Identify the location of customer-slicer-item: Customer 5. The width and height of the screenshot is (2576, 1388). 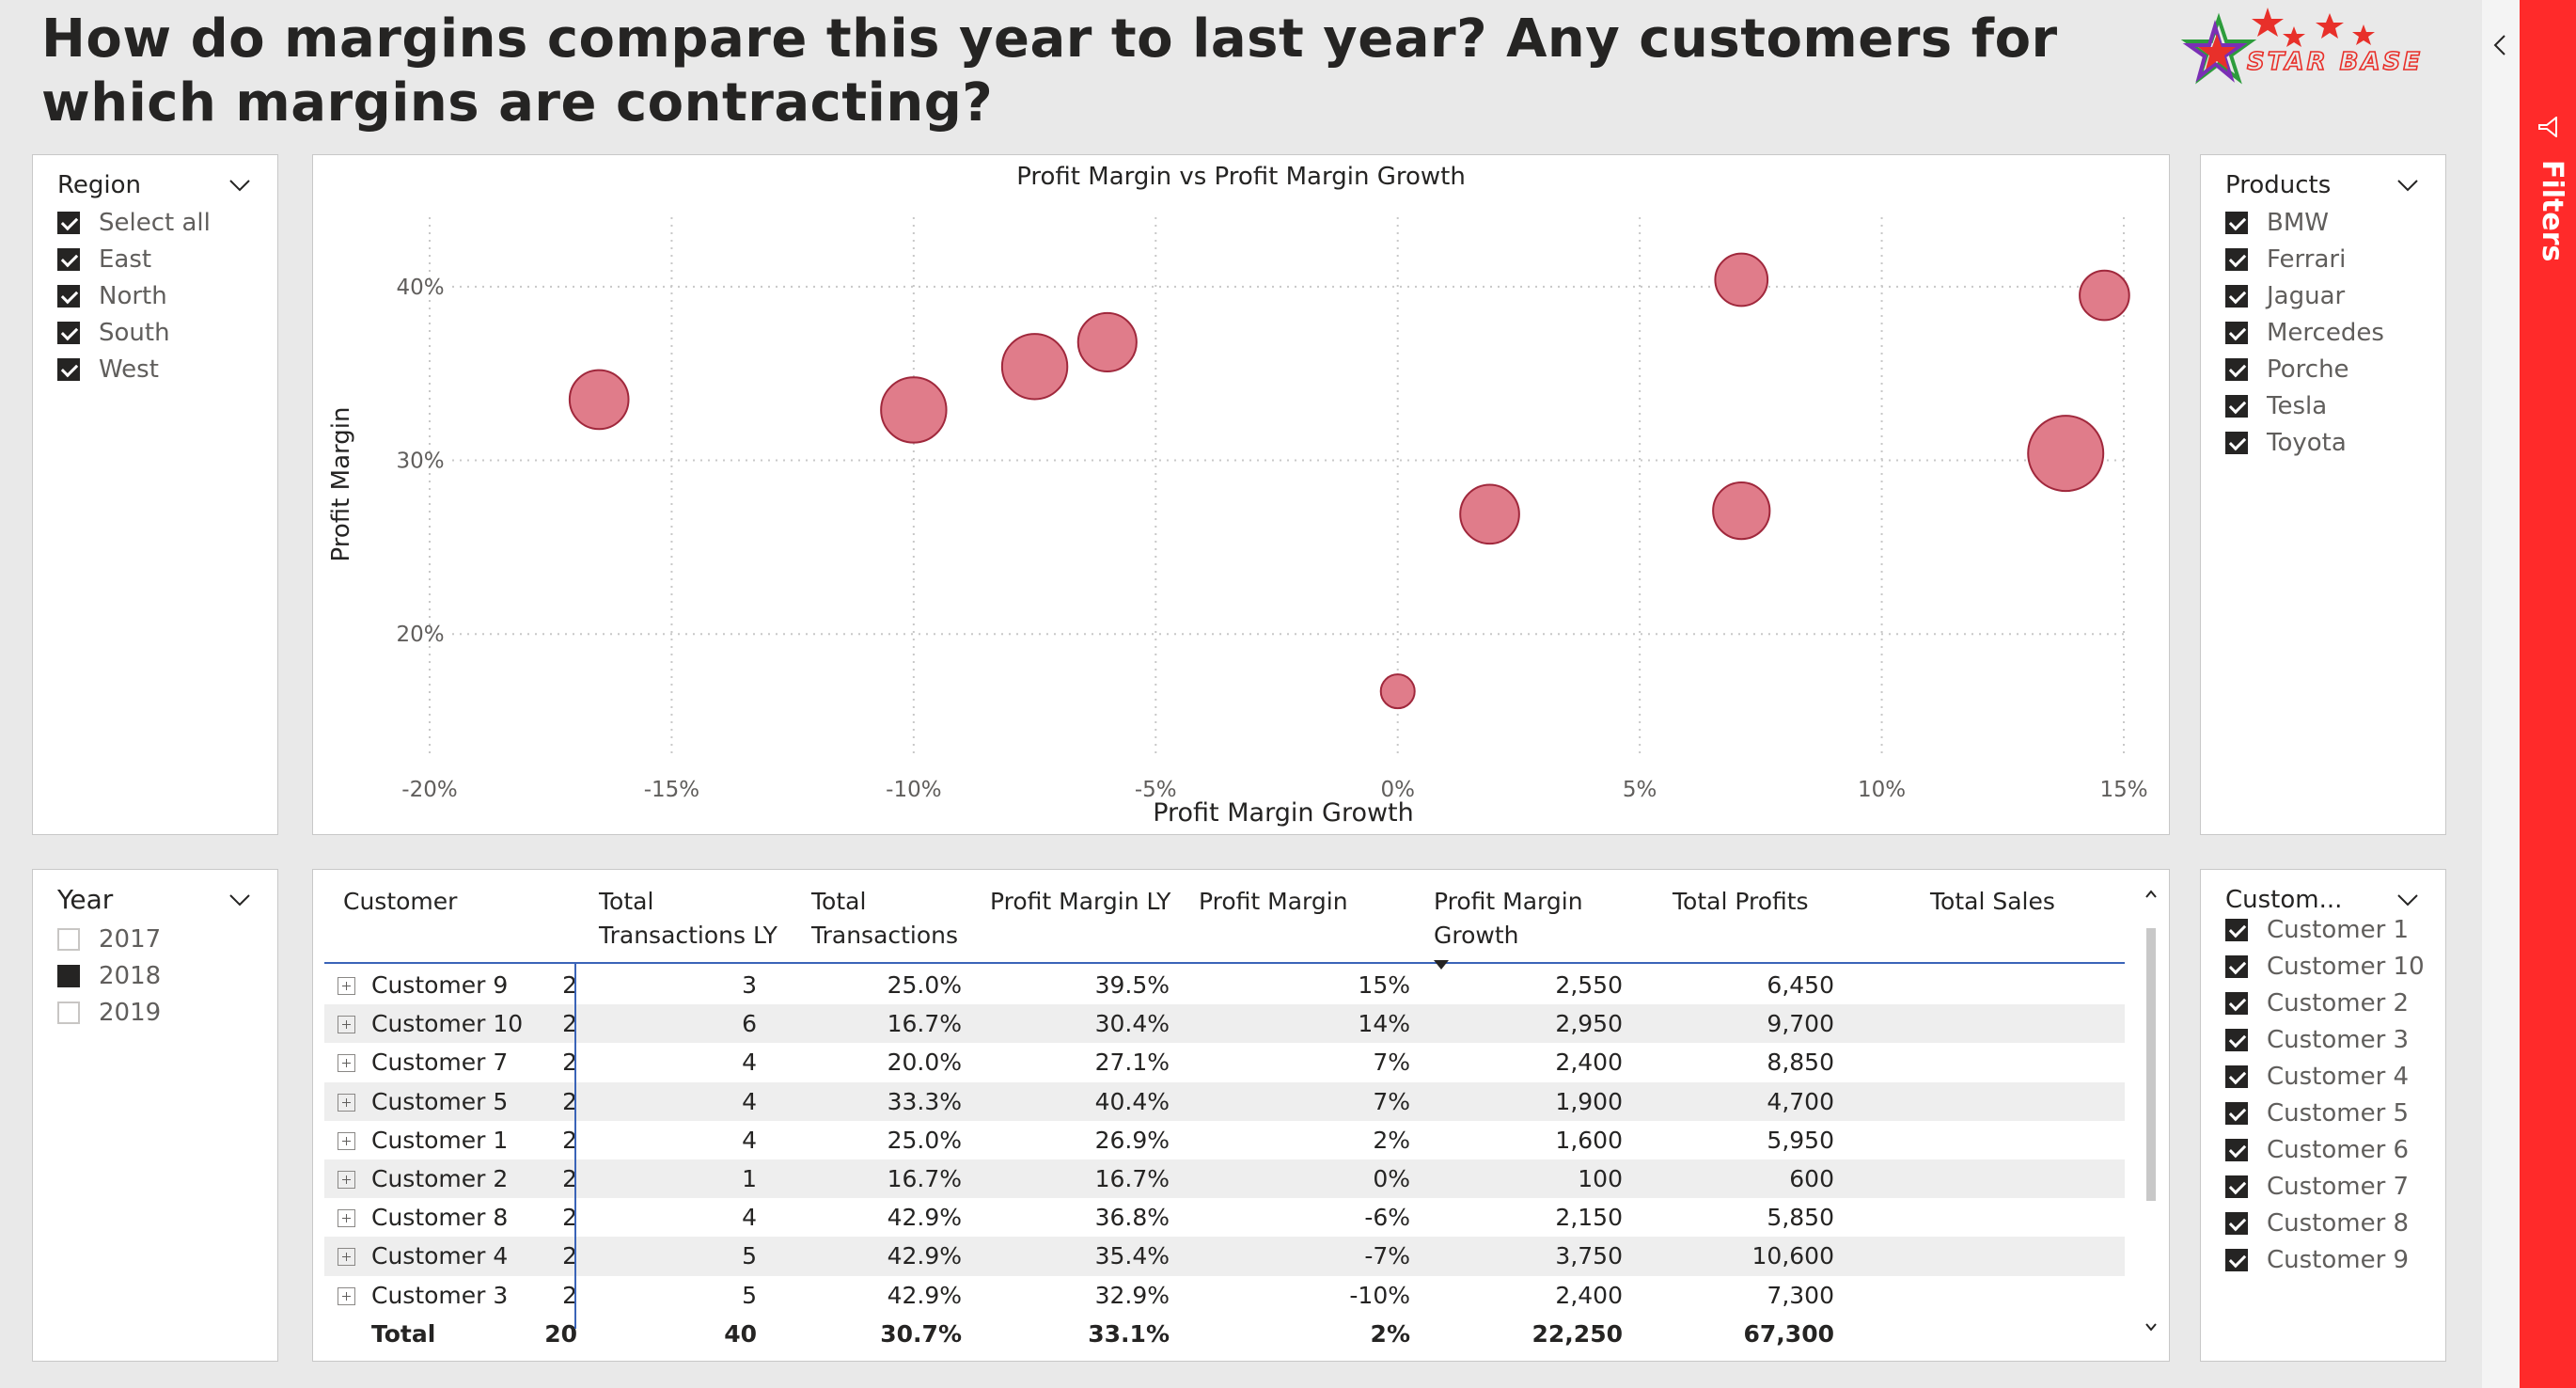
(2330, 1113).